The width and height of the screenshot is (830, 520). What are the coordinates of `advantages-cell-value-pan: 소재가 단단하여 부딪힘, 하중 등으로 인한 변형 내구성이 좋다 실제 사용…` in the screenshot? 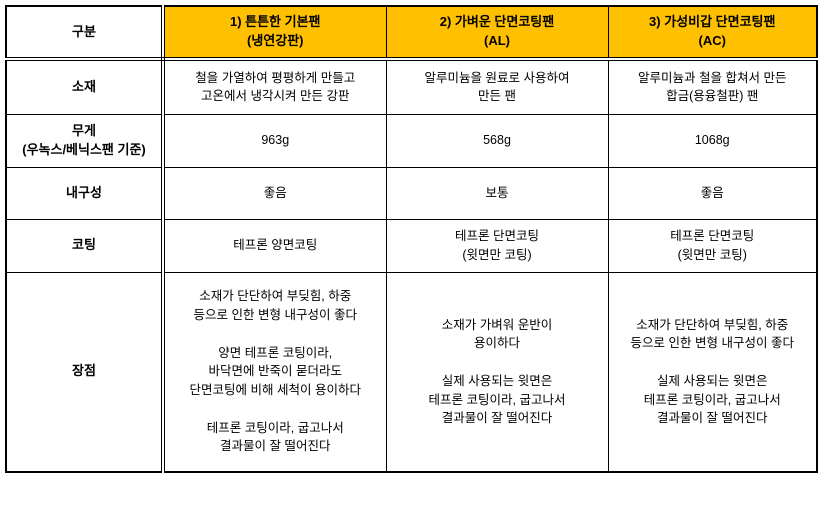 It's located at (712, 372).